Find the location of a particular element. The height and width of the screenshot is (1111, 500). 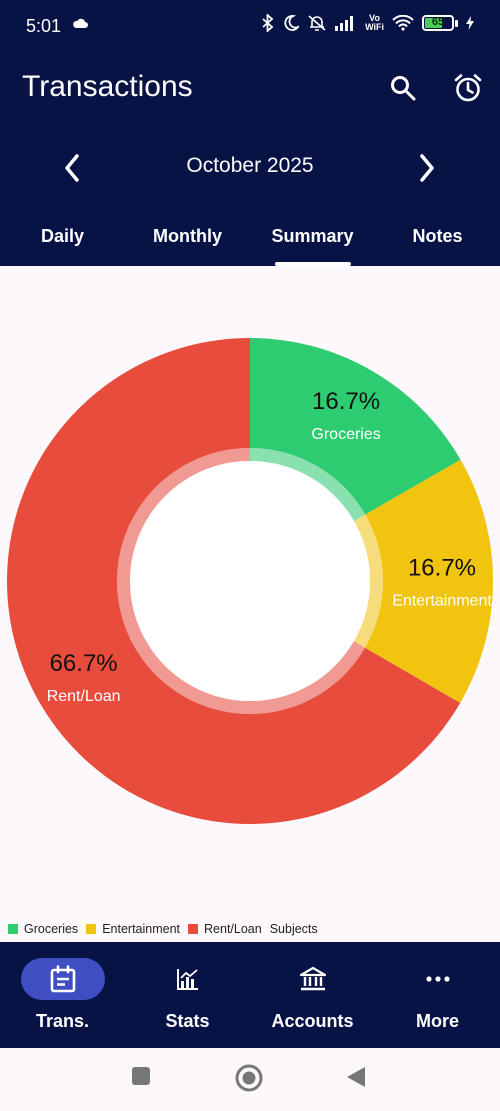

slice-category-label: Groceries is located at coordinates (345, 434).